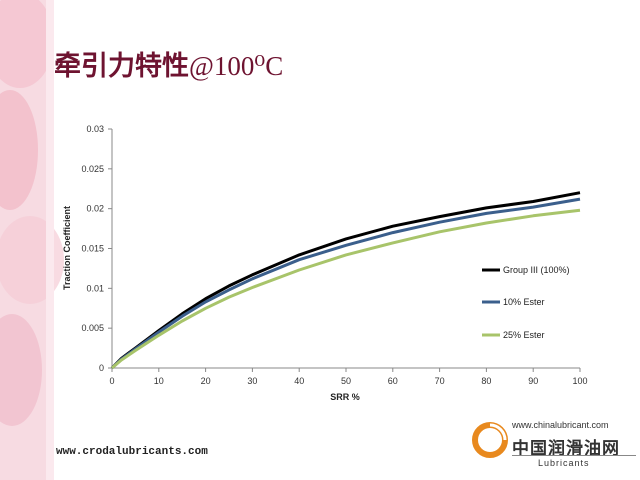 The image size is (640, 480). Describe the element at coordinates (486, 381) in the screenshot. I see `x-tick-label: 80` at that location.